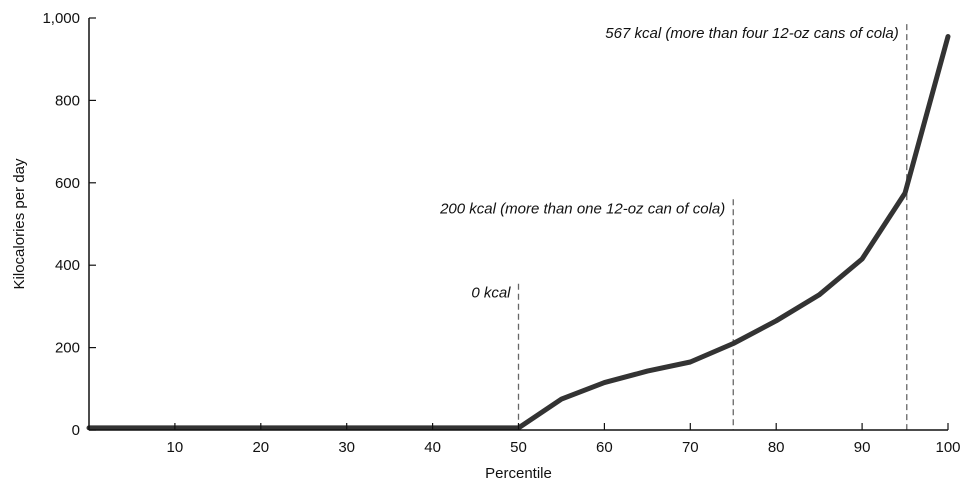 Image resolution: width=966 pixels, height=484 pixels. I want to click on x-tick-label: 50, so click(518, 447).